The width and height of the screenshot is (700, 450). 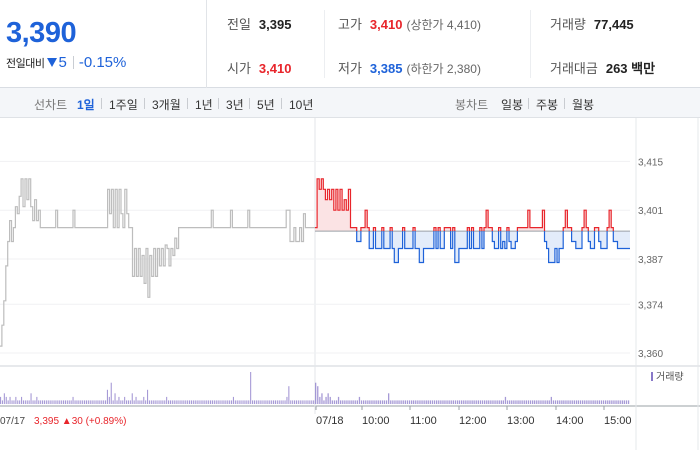 I want to click on stat-value: 3,385, so click(x=386, y=68).